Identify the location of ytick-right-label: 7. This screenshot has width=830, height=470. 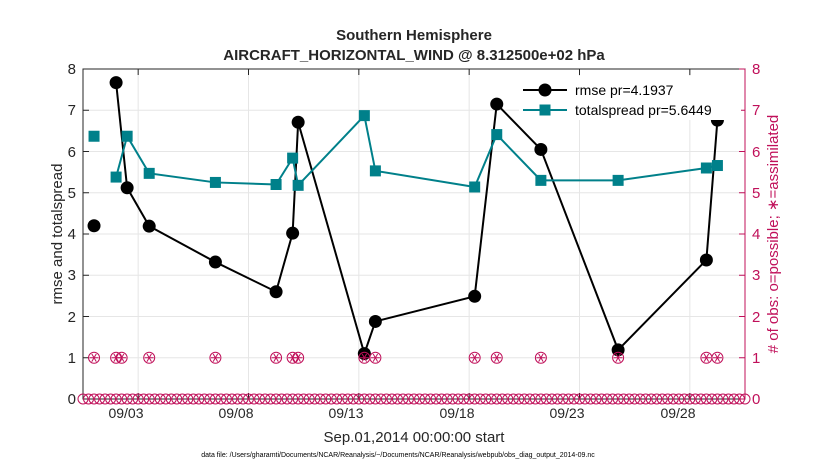
(756, 110).